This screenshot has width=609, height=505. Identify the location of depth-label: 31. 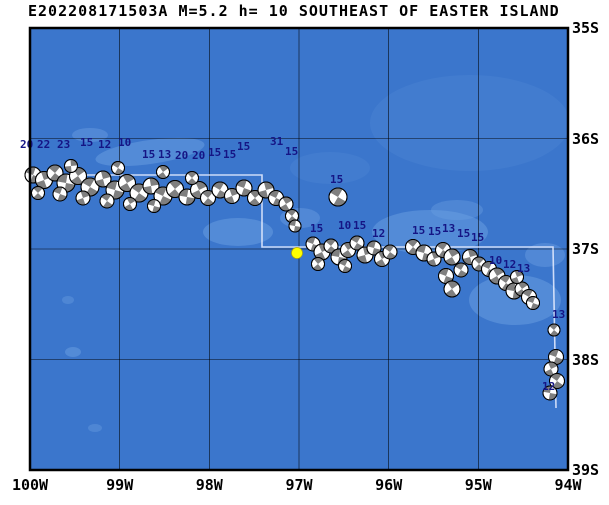
(277, 141).